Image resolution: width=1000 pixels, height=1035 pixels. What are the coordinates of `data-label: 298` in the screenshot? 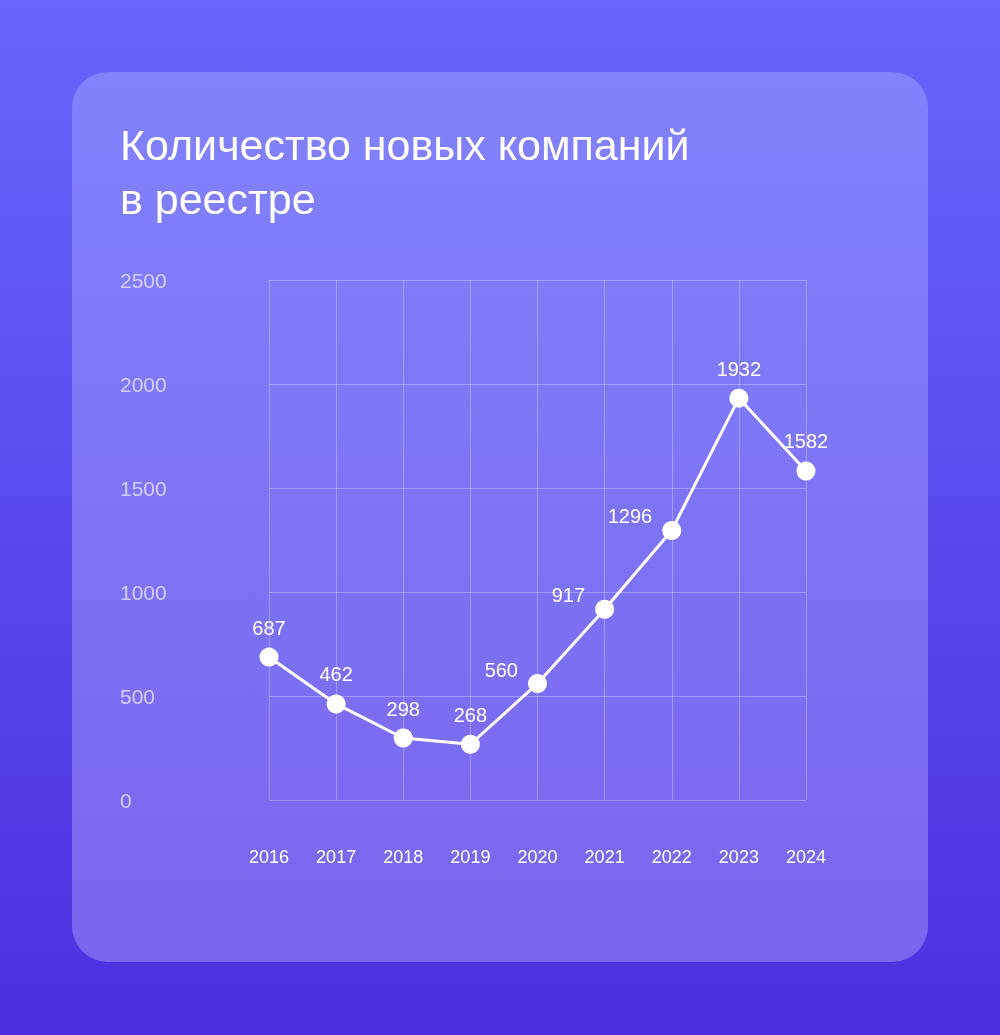 It's located at (403, 708).